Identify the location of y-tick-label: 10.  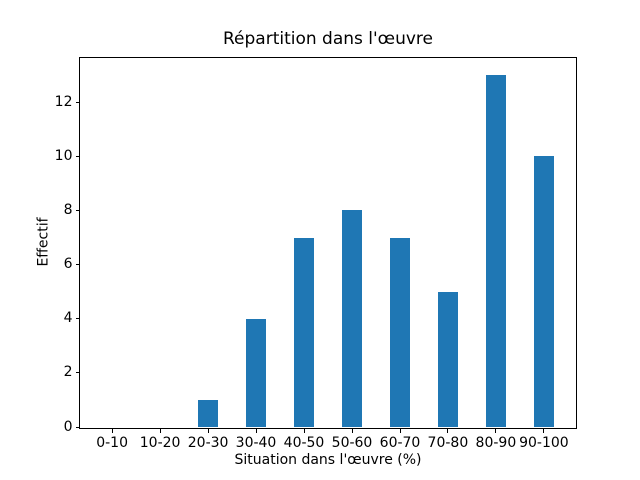
(63, 155).